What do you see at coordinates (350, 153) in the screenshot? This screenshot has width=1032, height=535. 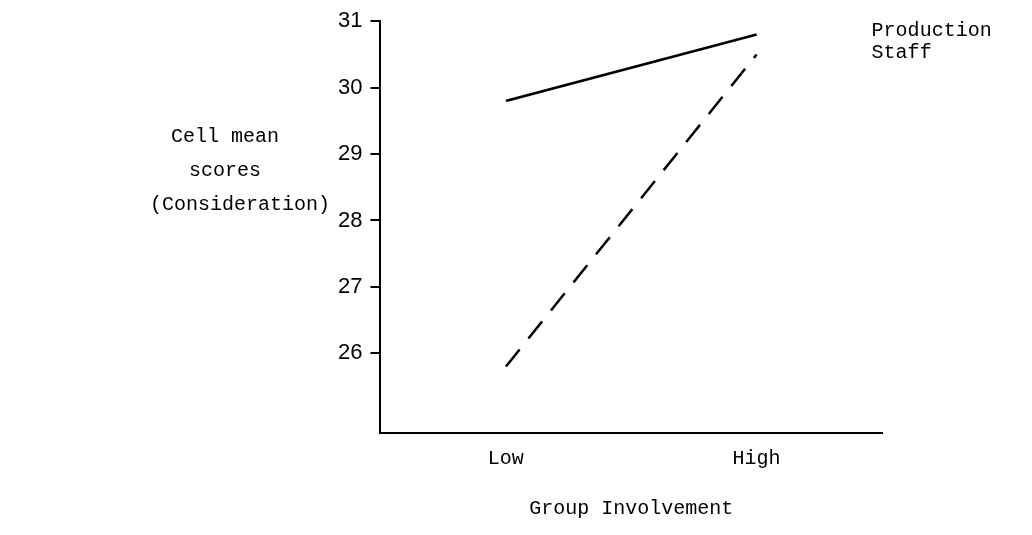 I see `y-tick-label: 29` at bounding box center [350, 153].